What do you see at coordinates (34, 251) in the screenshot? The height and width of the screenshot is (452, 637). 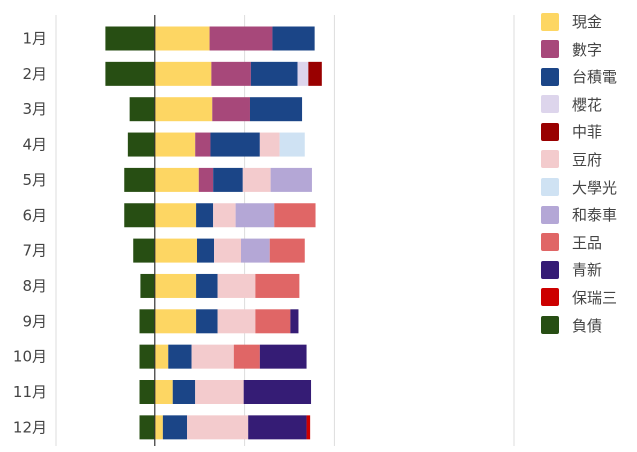 I see `category-tick-label: 7月` at bounding box center [34, 251].